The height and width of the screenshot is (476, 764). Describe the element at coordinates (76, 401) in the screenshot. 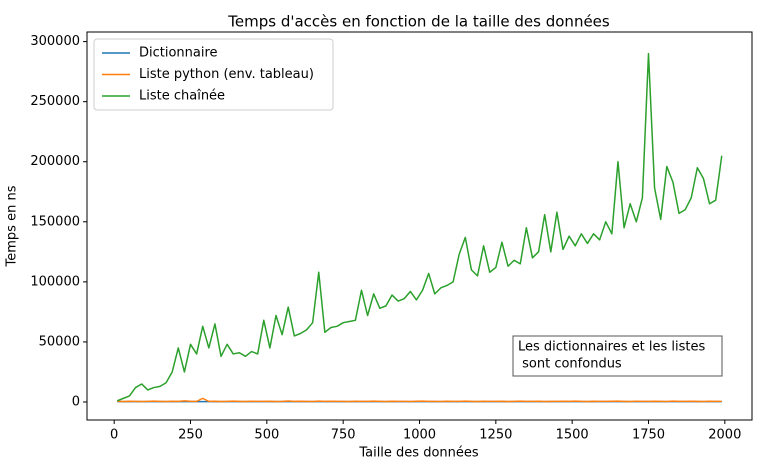

I see `y-tick-label: 0` at that location.